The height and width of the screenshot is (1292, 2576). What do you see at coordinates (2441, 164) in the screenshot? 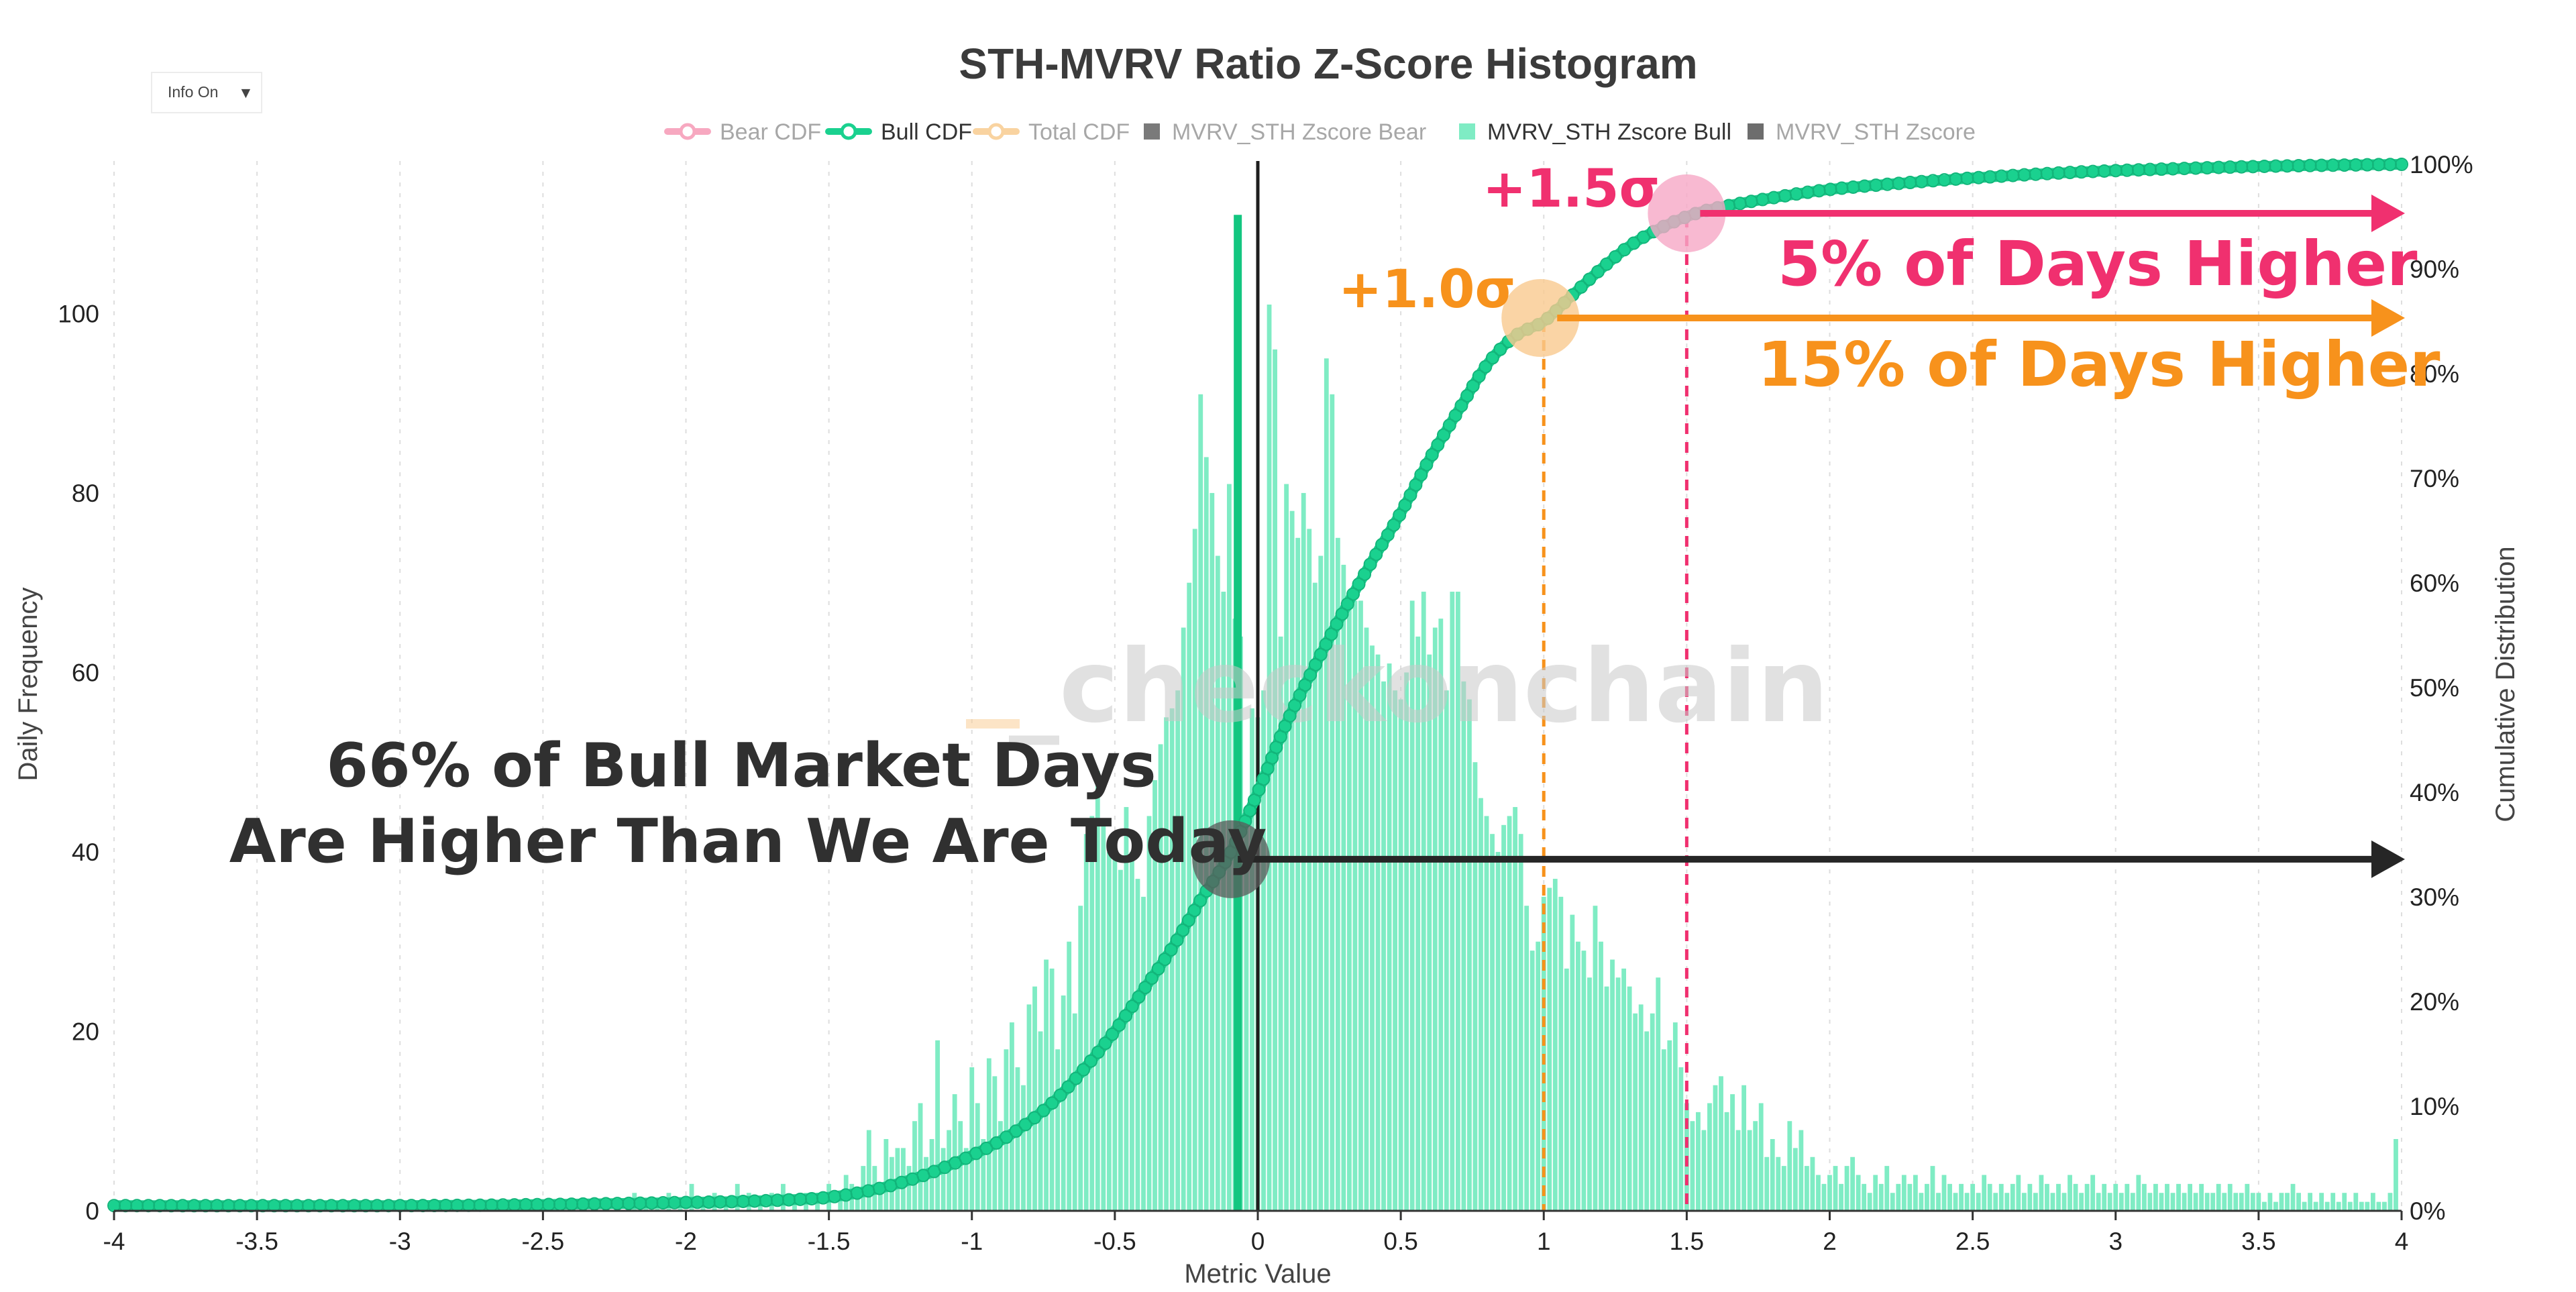
I see `y2-tick-label-10: 100%` at bounding box center [2441, 164].